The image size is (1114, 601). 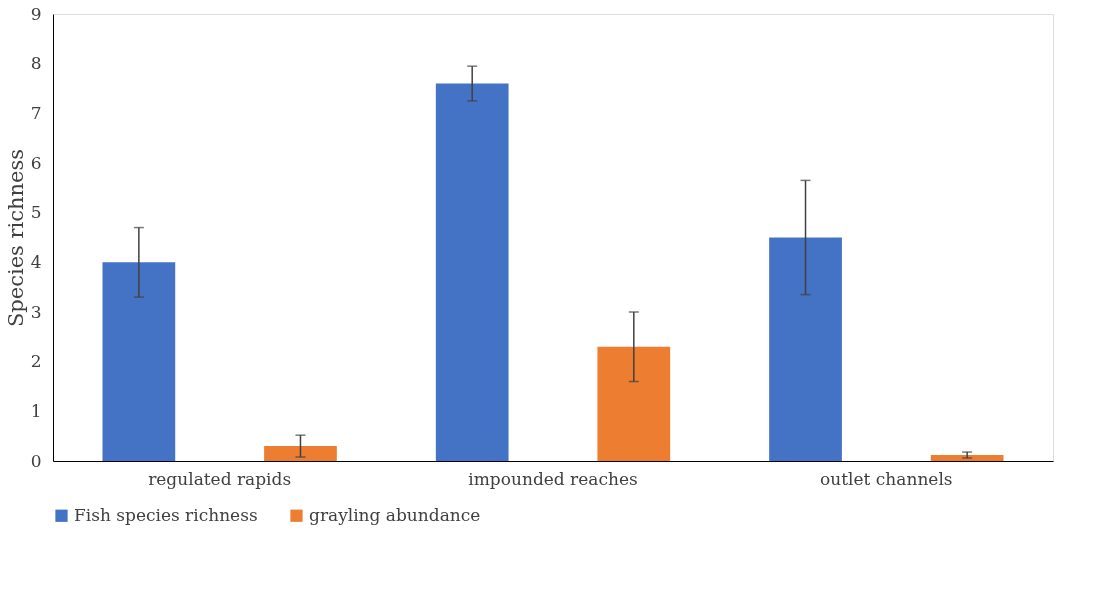 I want to click on legend-label: Fish species richness, so click(x=166, y=514).